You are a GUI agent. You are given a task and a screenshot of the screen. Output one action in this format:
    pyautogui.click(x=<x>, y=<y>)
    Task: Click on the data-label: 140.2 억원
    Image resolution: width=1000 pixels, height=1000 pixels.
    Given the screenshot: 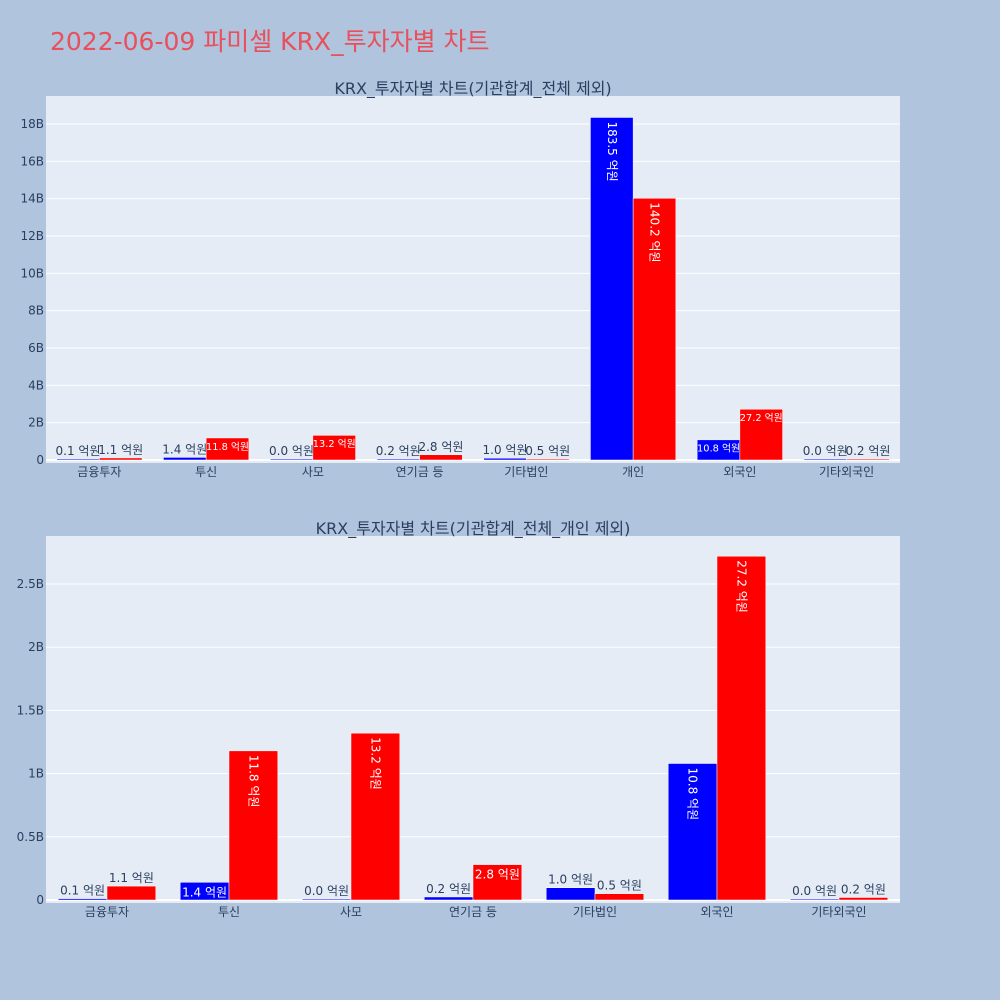 What is the action you would take?
    pyautogui.click(x=654, y=232)
    